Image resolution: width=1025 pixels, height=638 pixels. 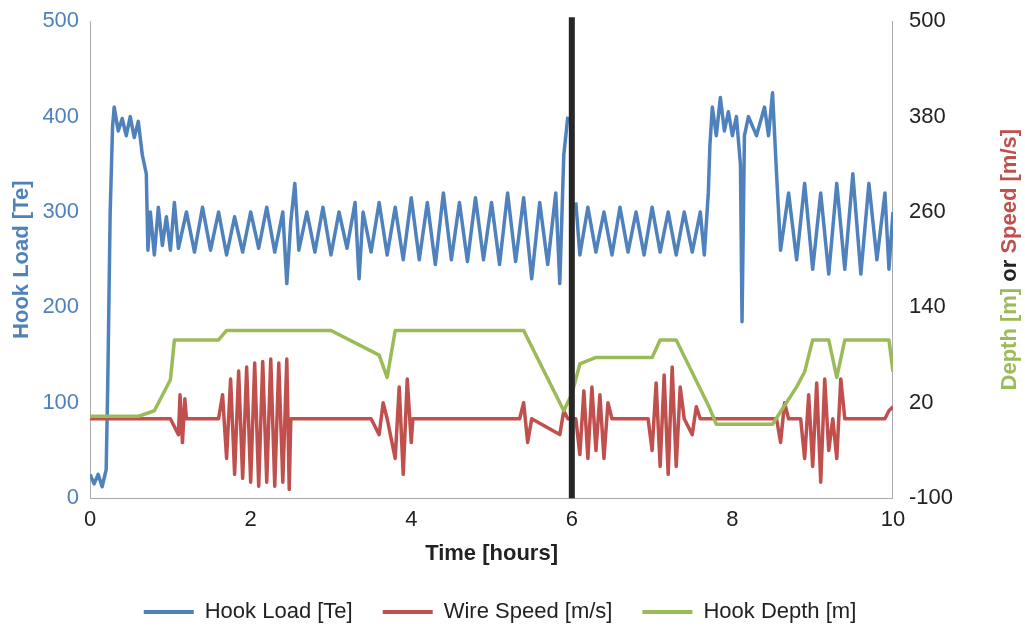 I want to click on y2-tick-label: 20, so click(x=921, y=401).